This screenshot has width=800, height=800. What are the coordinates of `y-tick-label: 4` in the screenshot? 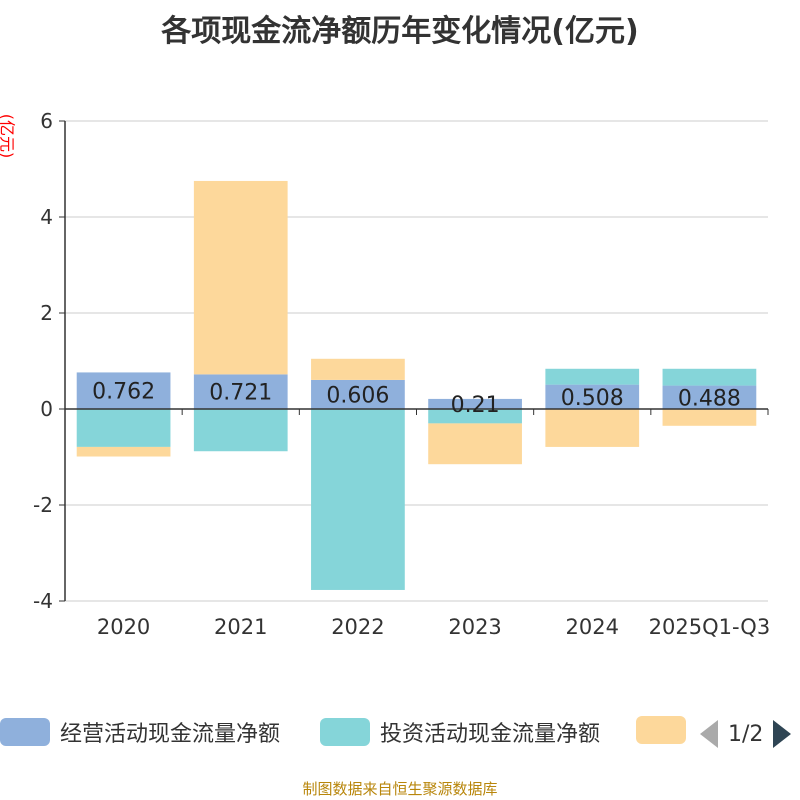 It's located at (46, 217).